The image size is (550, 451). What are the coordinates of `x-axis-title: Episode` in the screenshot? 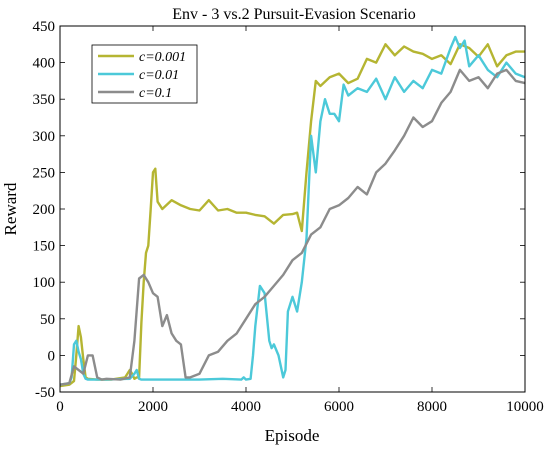 It's located at (292, 435).